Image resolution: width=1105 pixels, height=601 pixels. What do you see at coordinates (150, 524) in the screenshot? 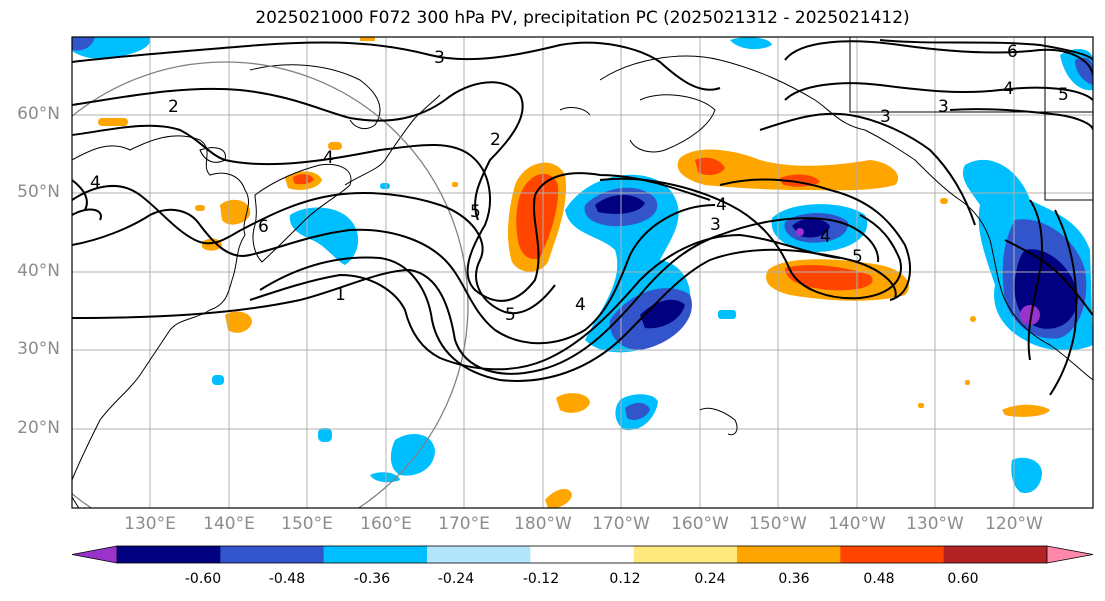
I see `lon-label: 130°E` at bounding box center [150, 524].